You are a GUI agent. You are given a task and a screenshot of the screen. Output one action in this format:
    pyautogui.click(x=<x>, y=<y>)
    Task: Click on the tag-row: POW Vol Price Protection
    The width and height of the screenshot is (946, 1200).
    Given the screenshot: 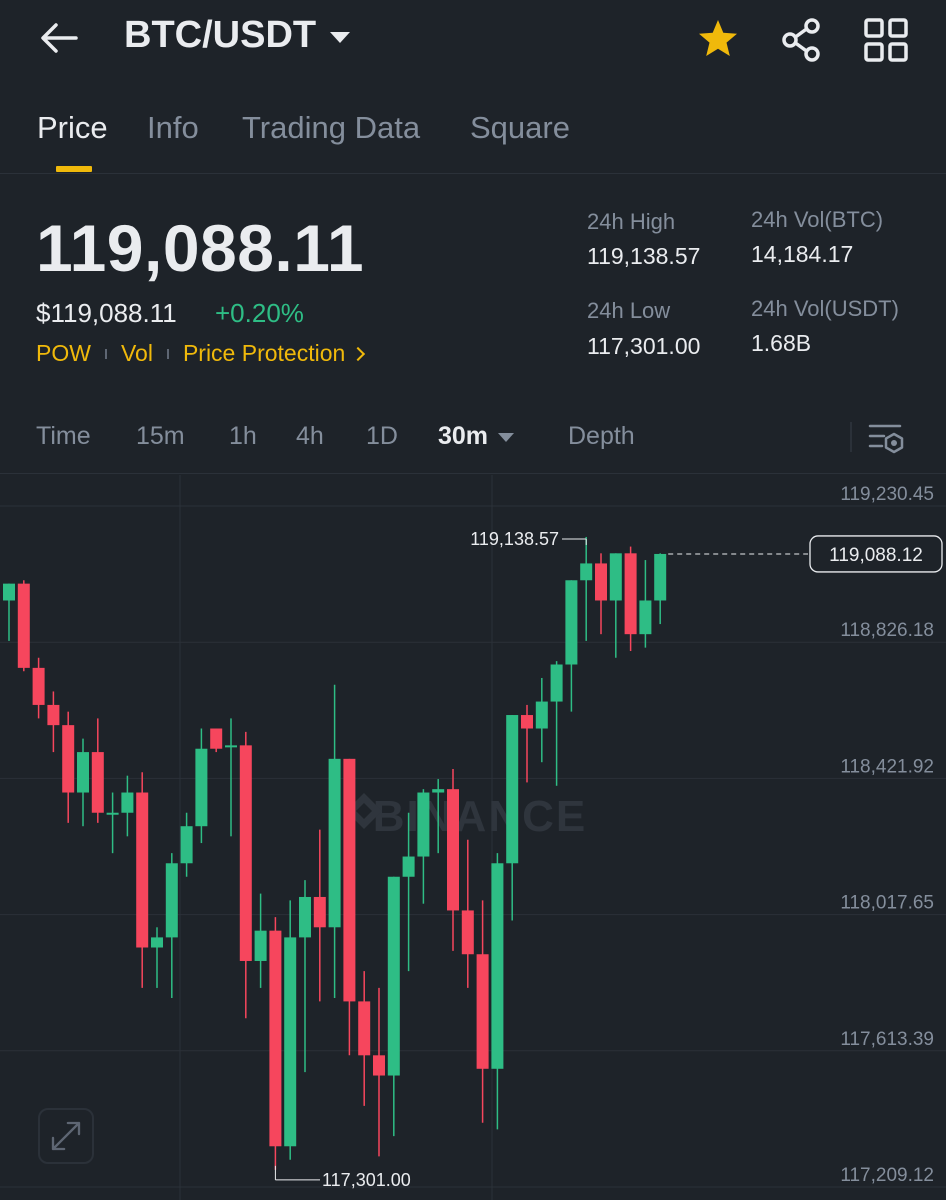 What is the action you would take?
    pyautogui.click(x=201, y=353)
    